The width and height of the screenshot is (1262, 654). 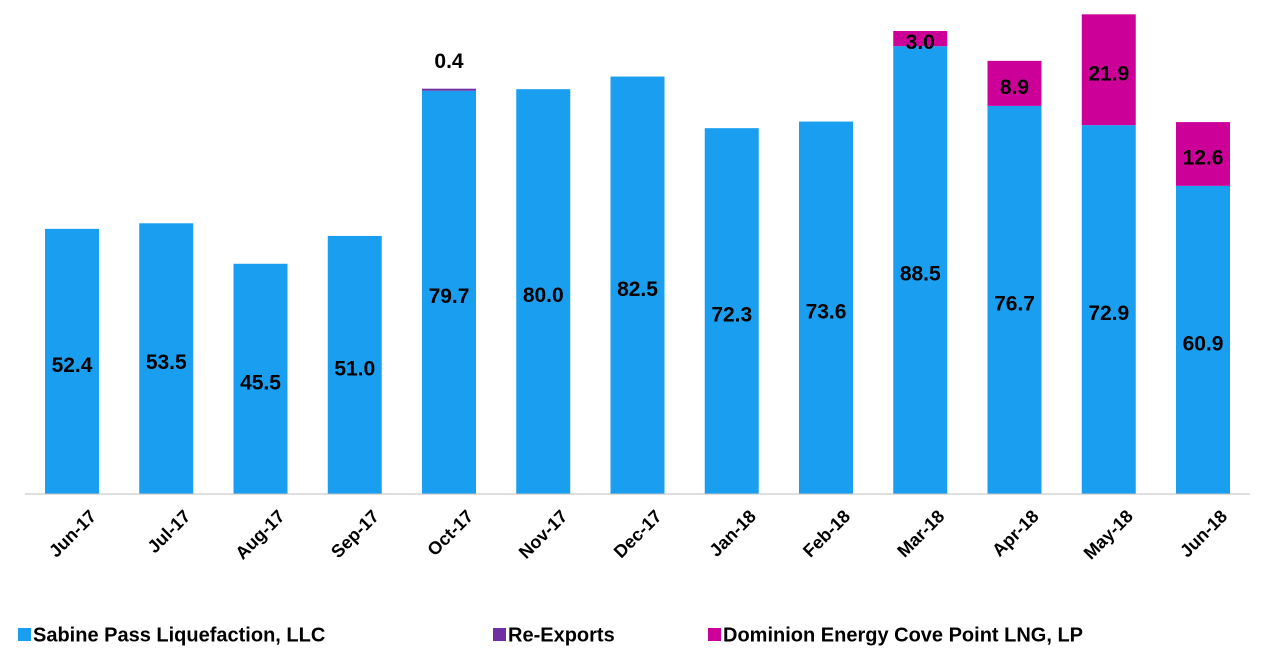 What do you see at coordinates (731, 315) in the screenshot?
I see `data-label: 72.3` at bounding box center [731, 315].